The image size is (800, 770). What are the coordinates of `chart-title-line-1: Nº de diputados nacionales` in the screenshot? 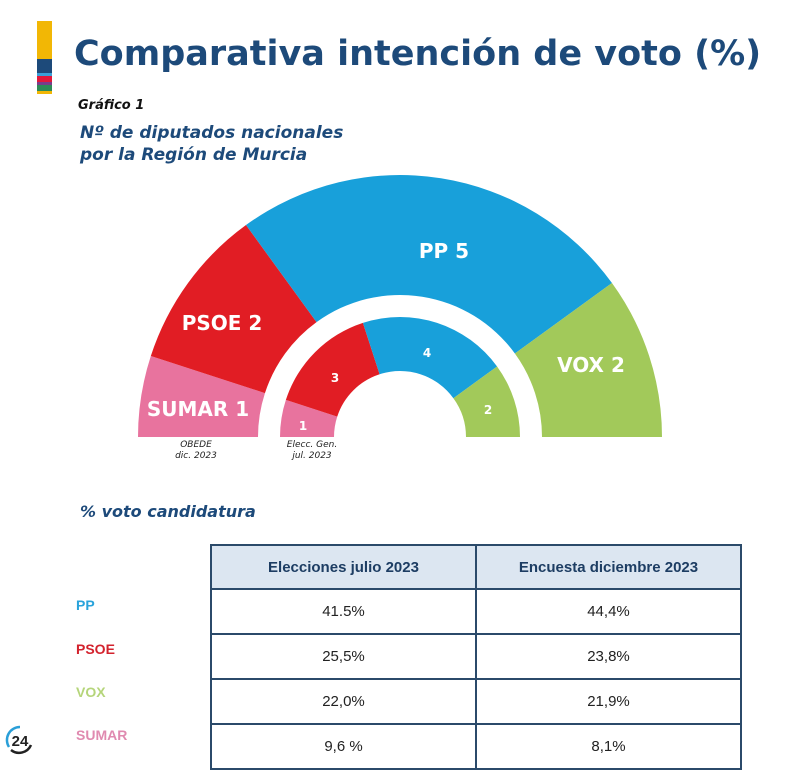 It's located at (212, 133).